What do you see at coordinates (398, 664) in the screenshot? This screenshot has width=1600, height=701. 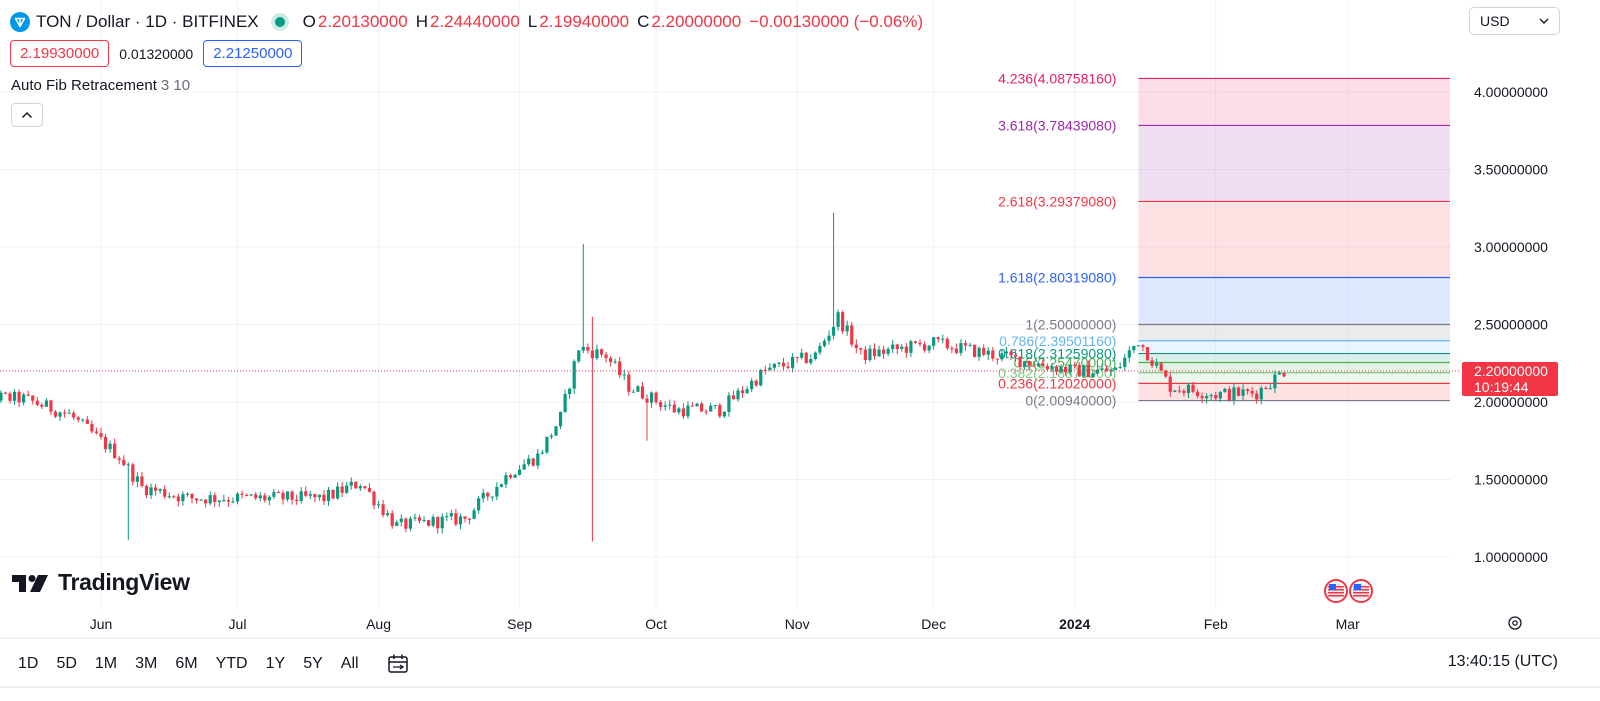 I see `calendar-range-icon` at bounding box center [398, 664].